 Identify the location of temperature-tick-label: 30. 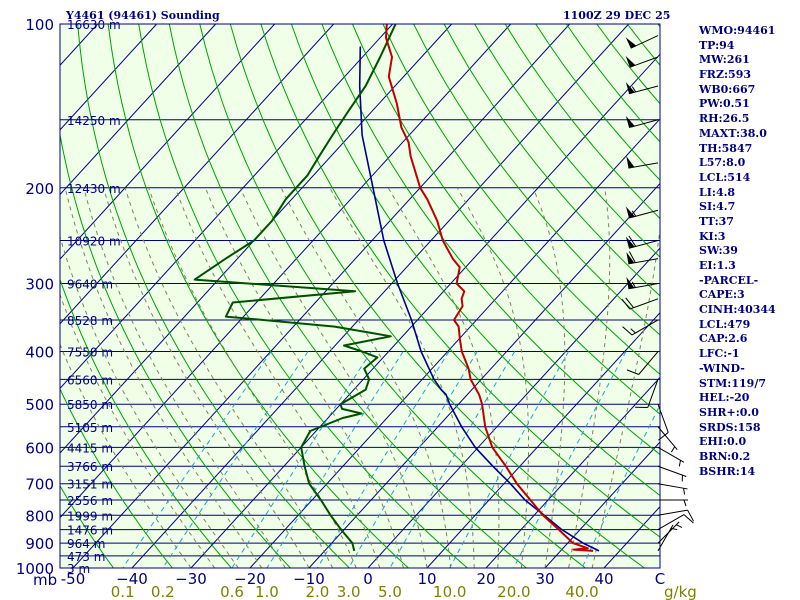
(544, 579).